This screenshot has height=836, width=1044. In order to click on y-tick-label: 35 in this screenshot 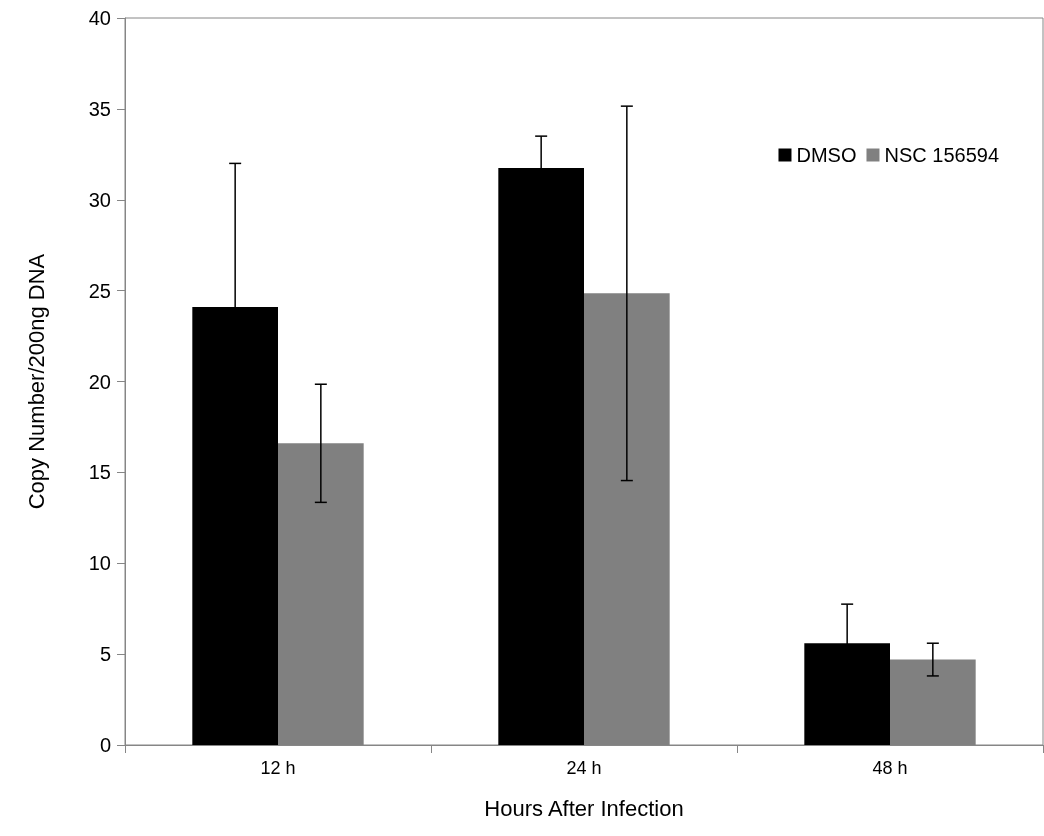, I will do `click(99, 108)`.